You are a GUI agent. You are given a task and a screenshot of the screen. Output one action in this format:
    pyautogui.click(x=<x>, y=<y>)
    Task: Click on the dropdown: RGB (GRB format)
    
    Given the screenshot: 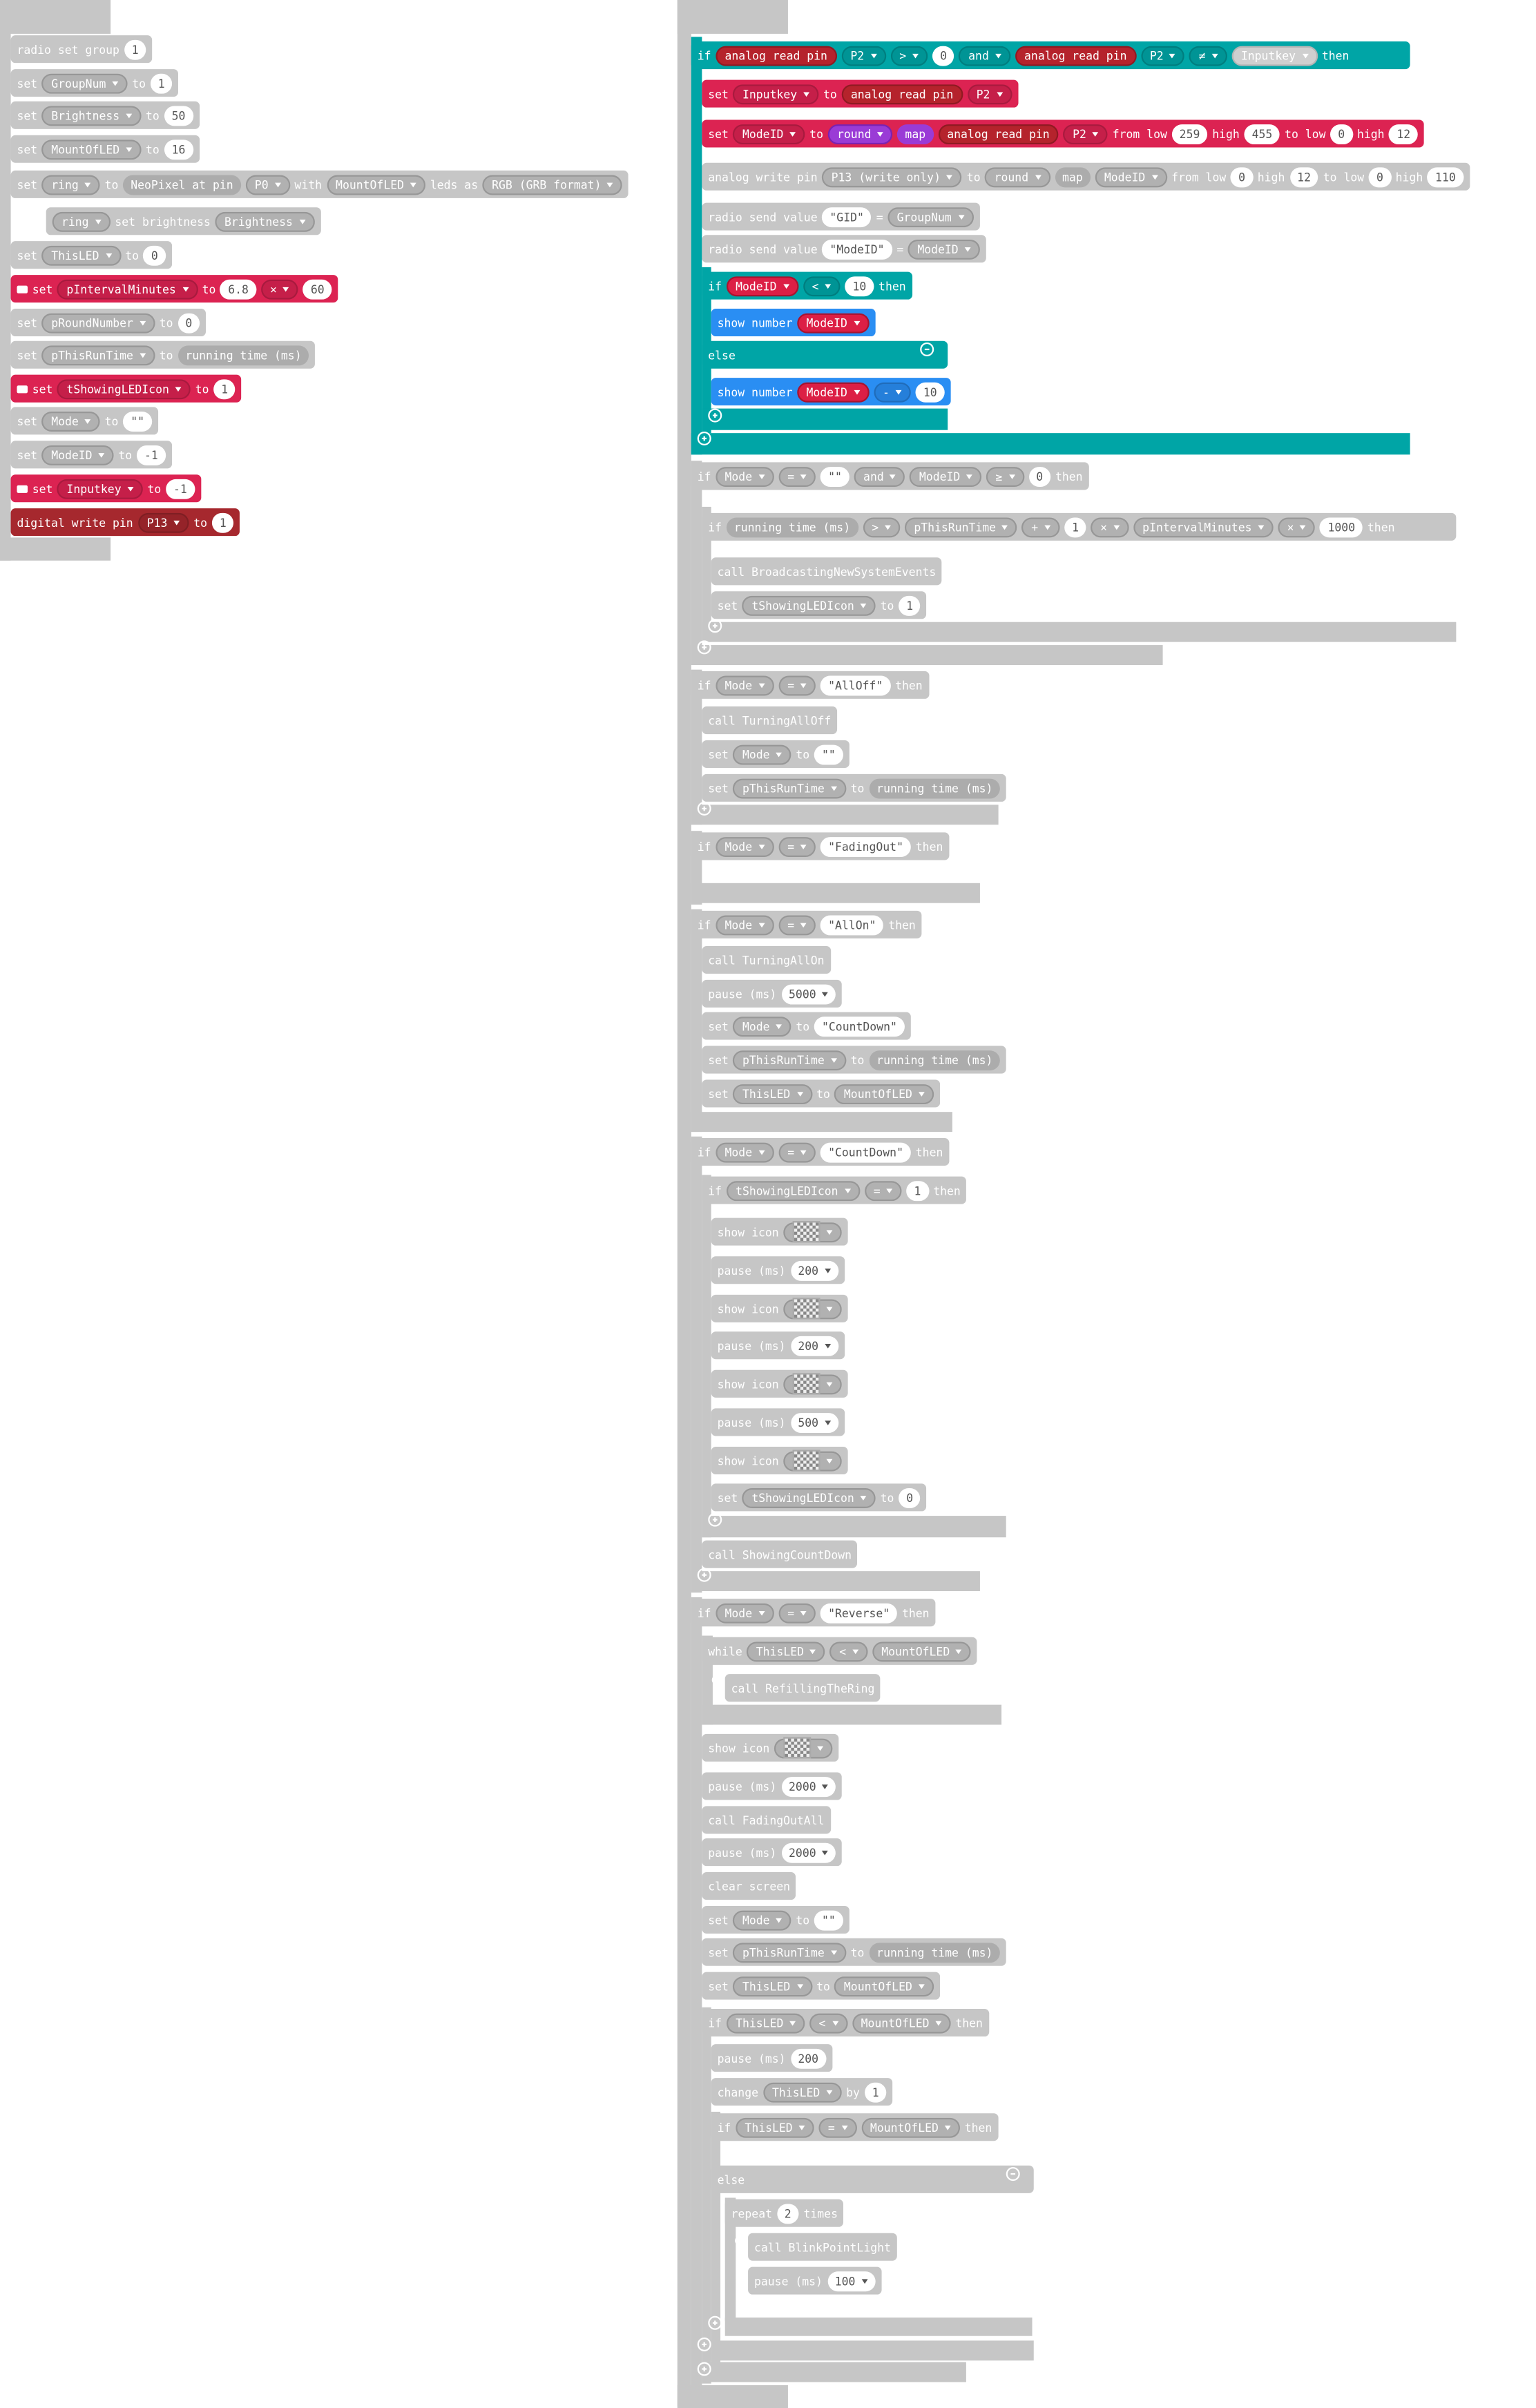 What is the action you would take?
    pyautogui.click(x=552, y=184)
    